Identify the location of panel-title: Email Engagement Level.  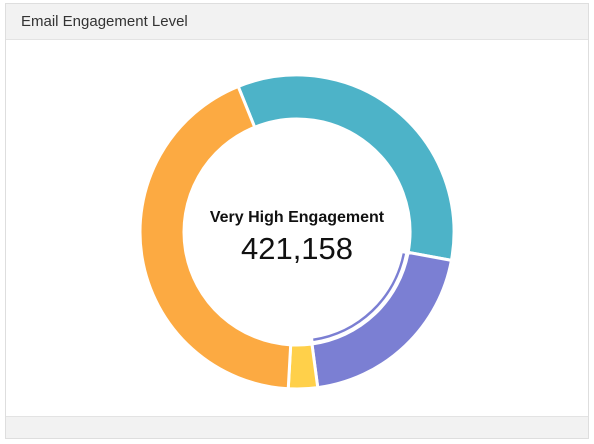
(104, 21).